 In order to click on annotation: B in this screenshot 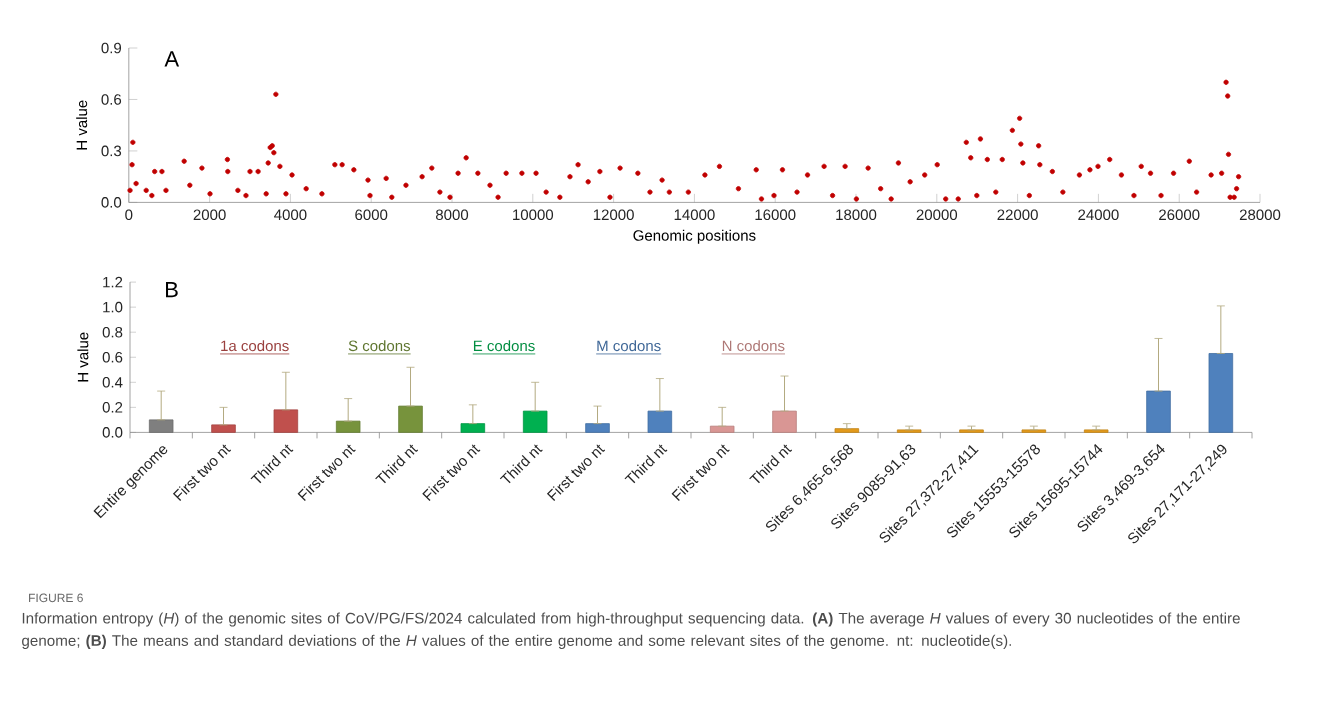, I will do `click(172, 290)`.